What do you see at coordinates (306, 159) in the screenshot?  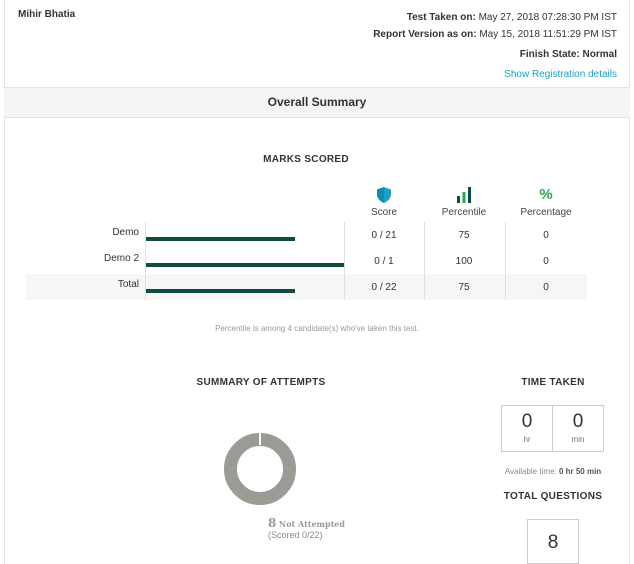 I see `marks-scored-title: MARKS SCORED` at bounding box center [306, 159].